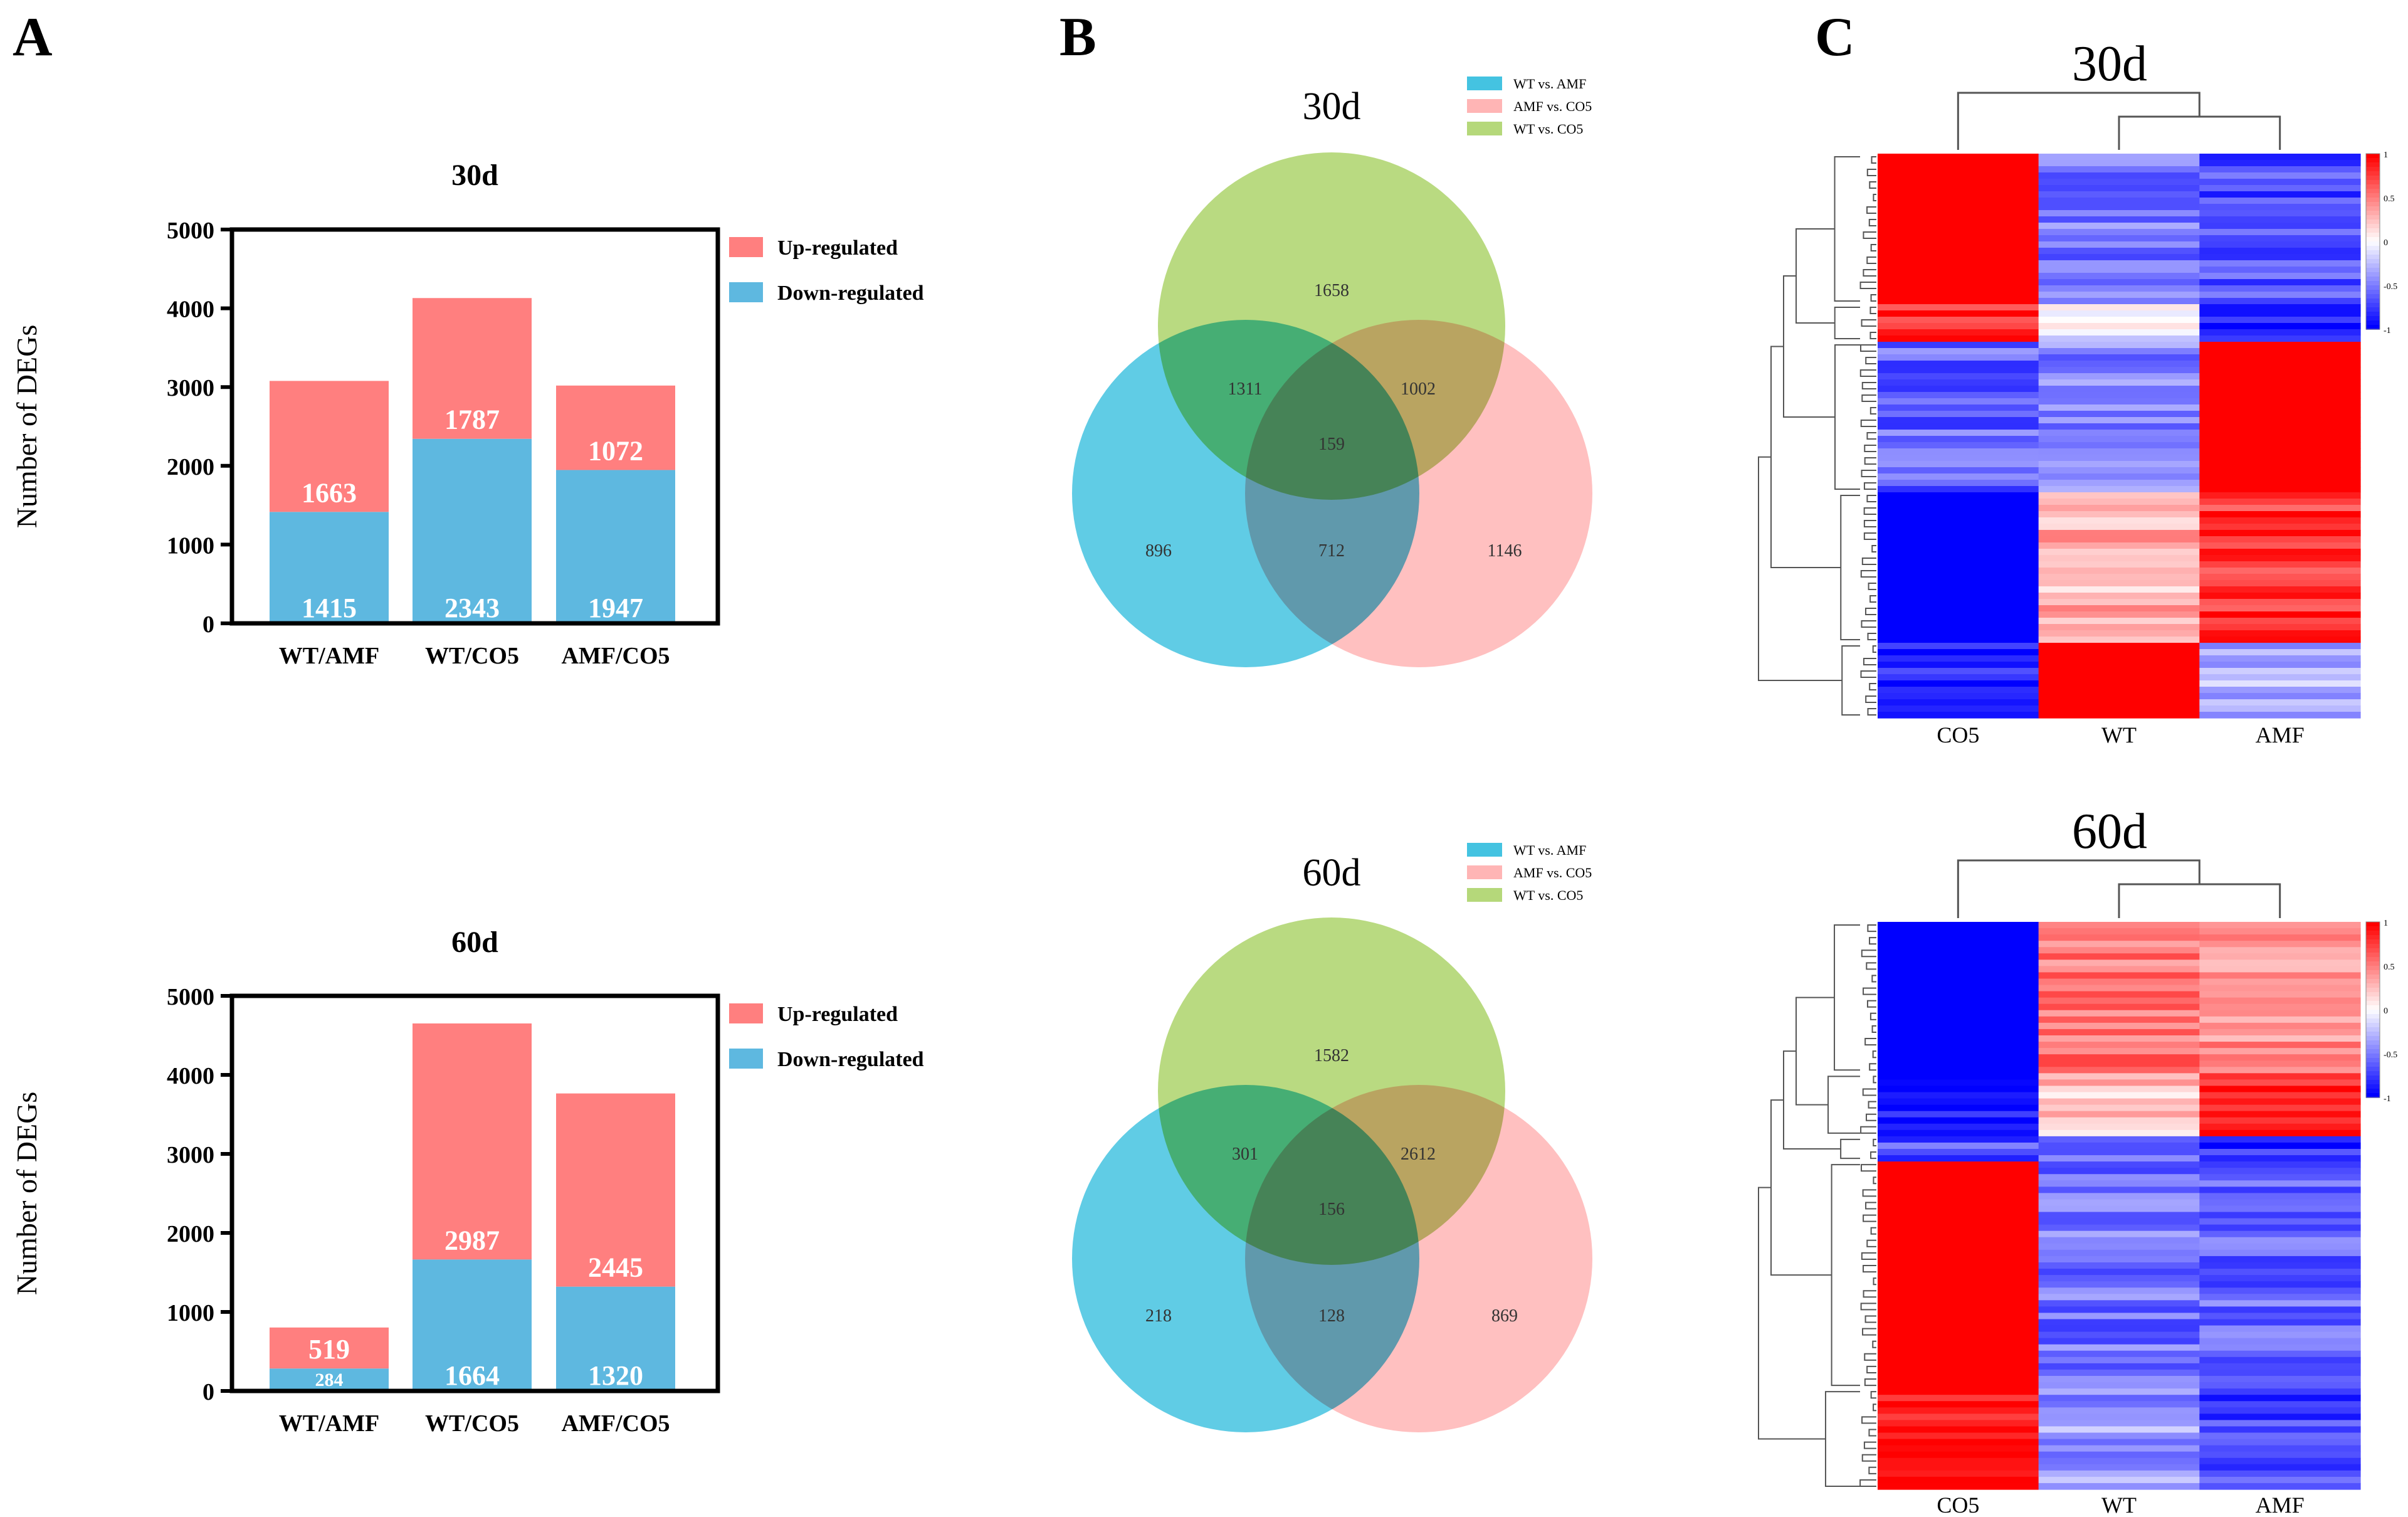 Image resolution: width=2408 pixels, height=1517 pixels. Describe the element at coordinates (2387, 331) in the screenshot. I see `scale-tick-label: -1` at that location.